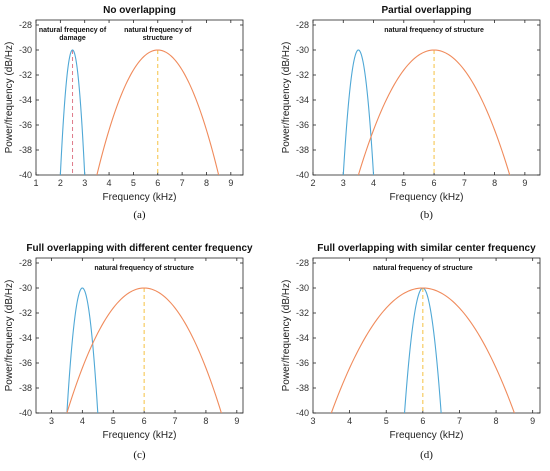  I want to click on panel-caption: (b), so click(426, 215).